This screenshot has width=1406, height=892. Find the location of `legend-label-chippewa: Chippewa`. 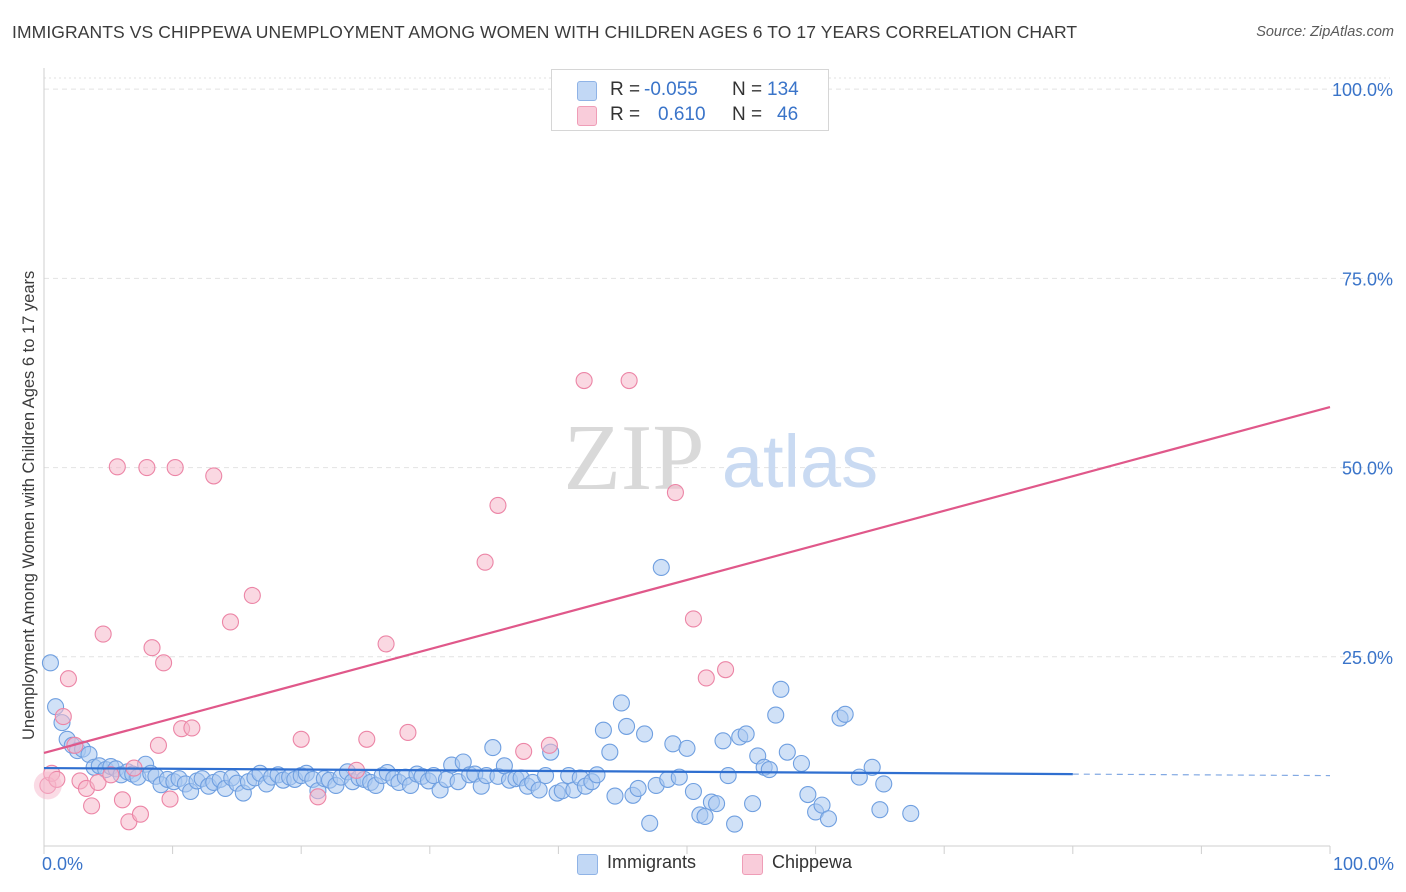

legend-label-chippewa: Chippewa is located at coordinates (812, 862).